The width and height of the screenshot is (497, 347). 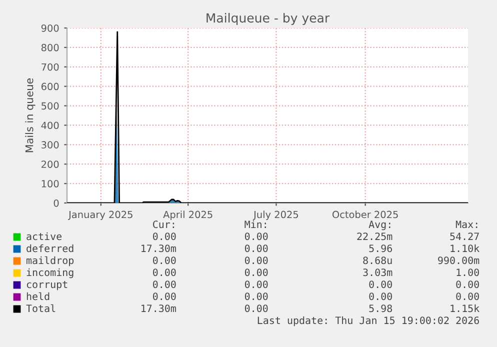 I want to click on text: 1.00, so click(x=467, y=272).